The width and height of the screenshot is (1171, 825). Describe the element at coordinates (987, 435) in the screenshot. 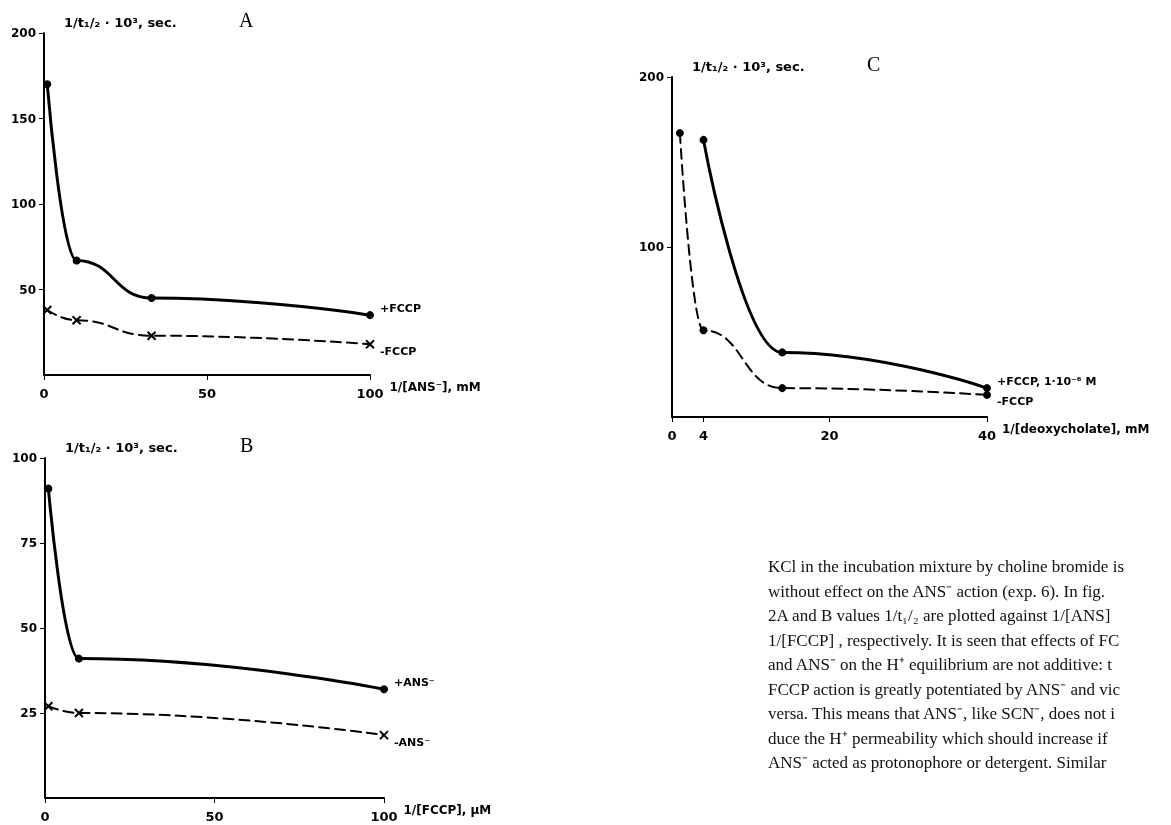

I see `x-tick-label: 40` at that location.